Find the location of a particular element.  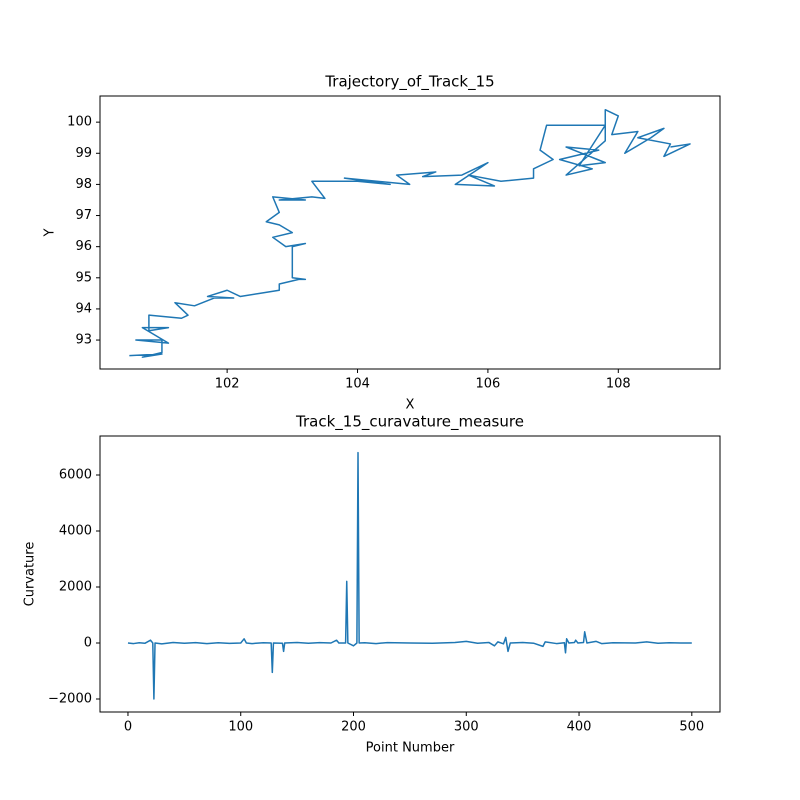

y-tick-label: 4000 is located at coordinates (75, 531).